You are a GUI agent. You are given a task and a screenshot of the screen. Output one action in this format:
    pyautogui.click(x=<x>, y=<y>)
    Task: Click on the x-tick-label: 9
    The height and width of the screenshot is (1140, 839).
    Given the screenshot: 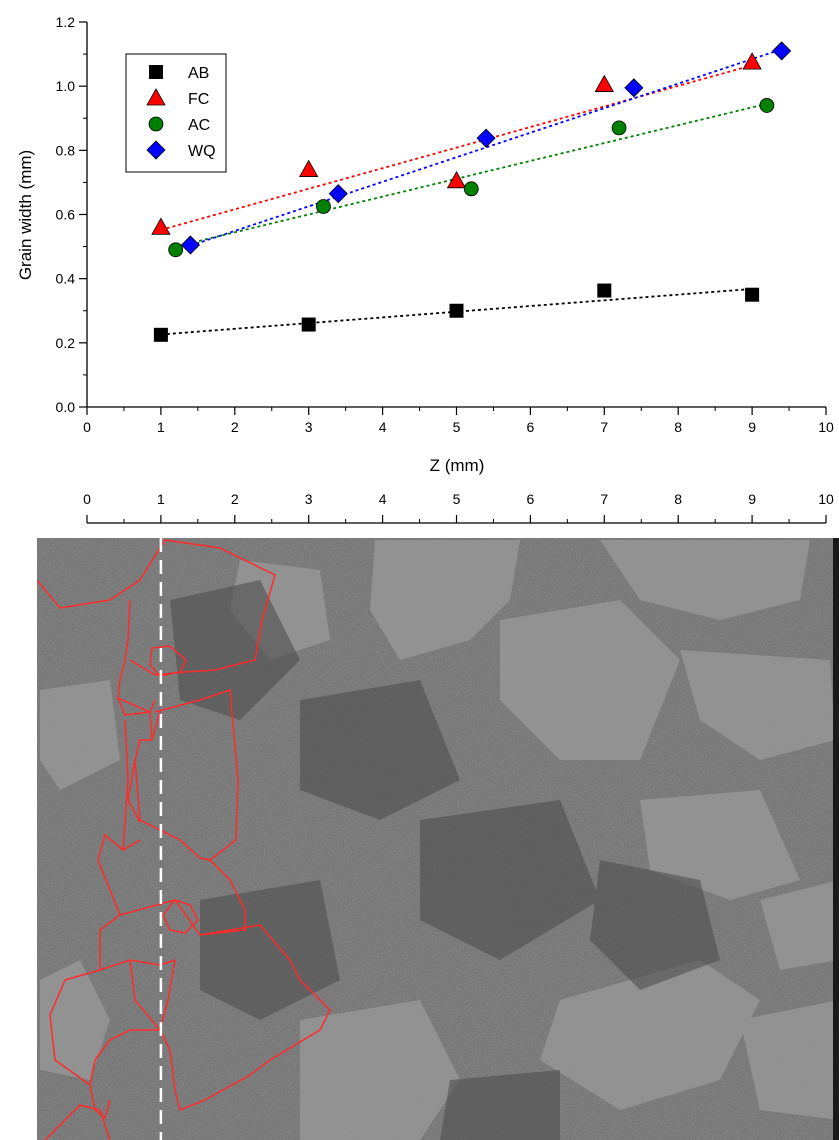 What is the action you would take?
    pyautogui.click(x=752, y=427)
    